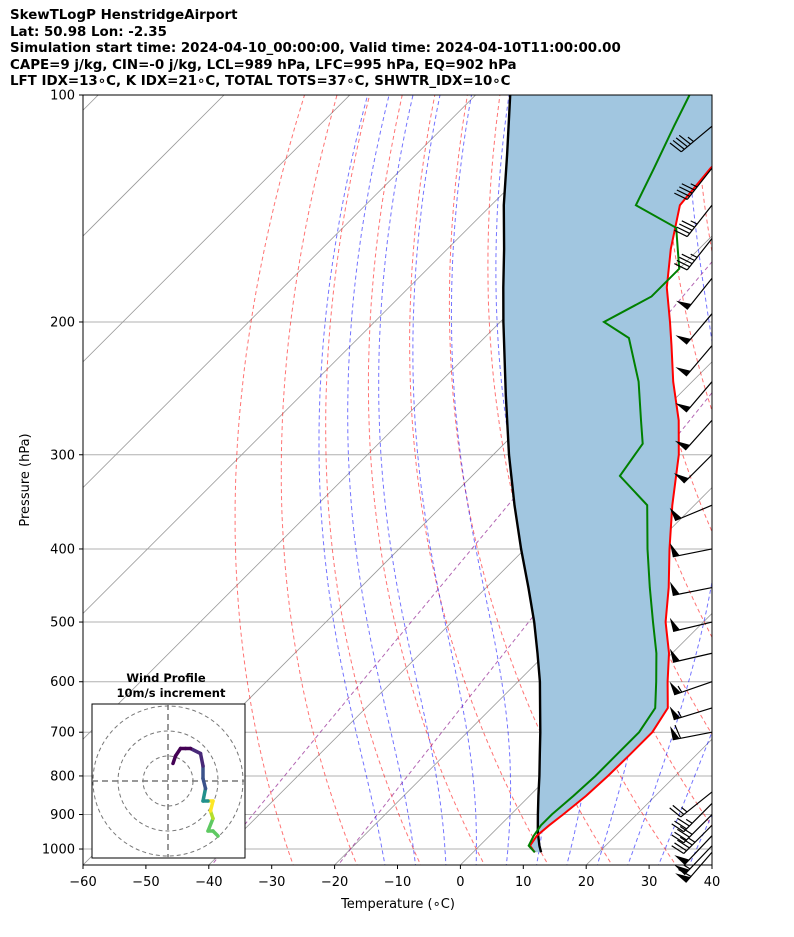  What do you see at coordinates (210, 824) in the screenshot?
I see `hodograph-segment` at bounding box center [210, 824].